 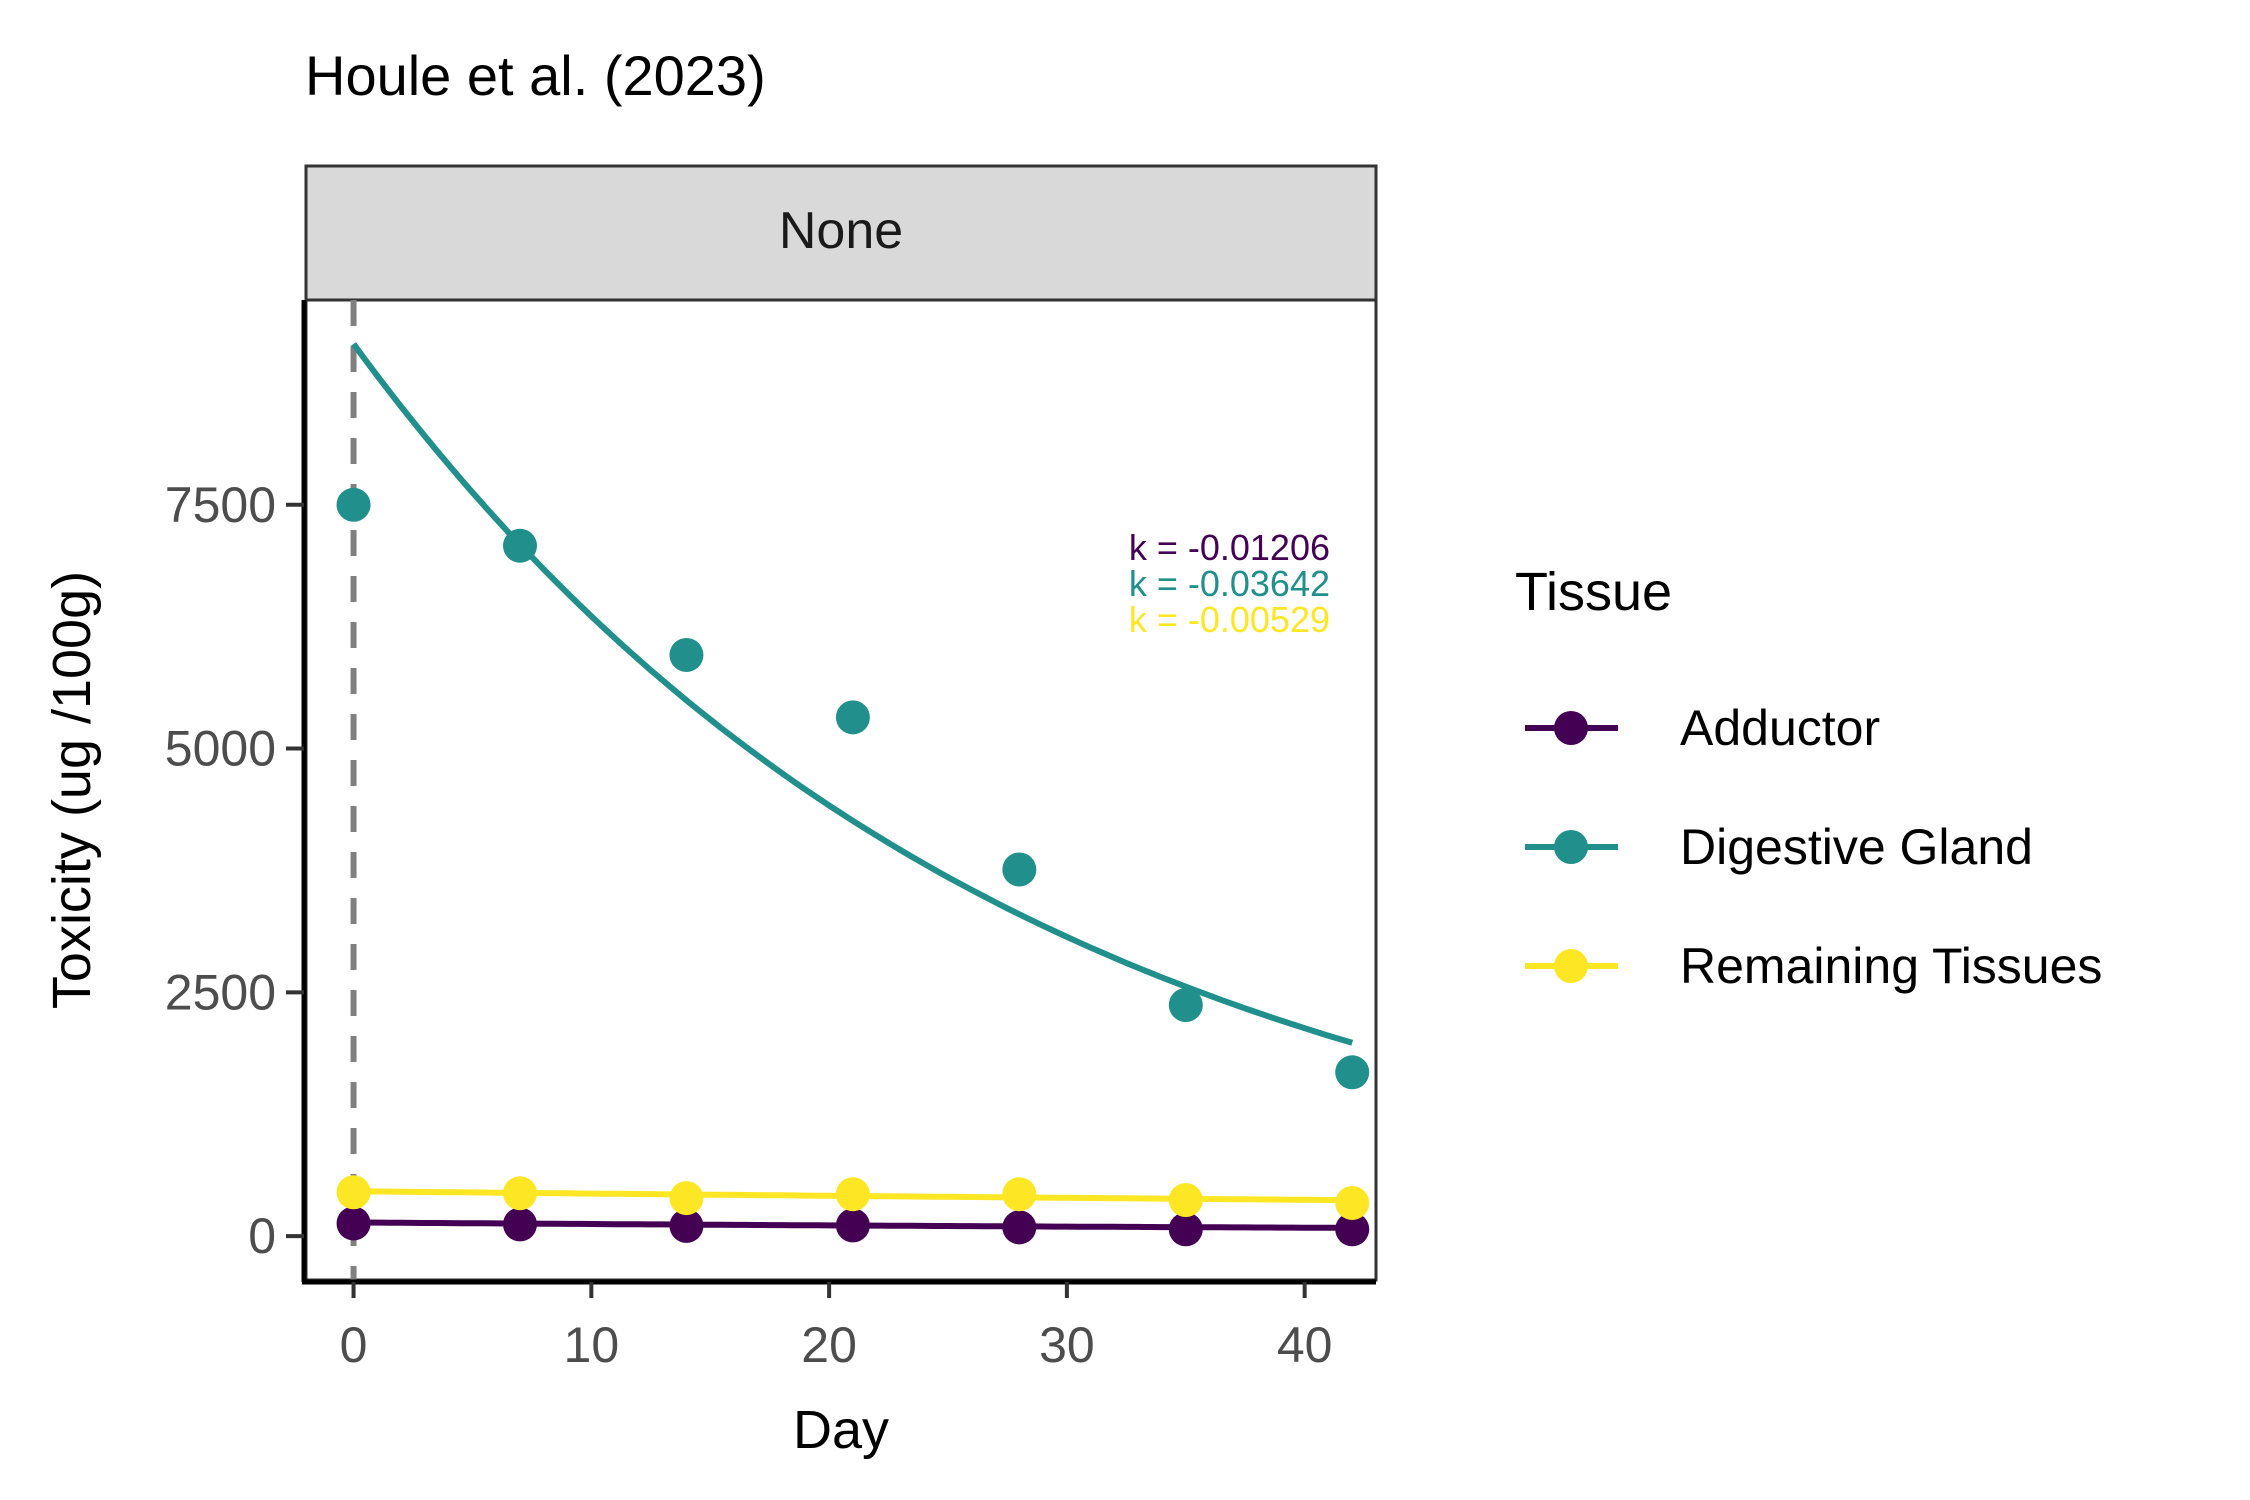 I want to click on k-label: k = -0.00529, so click(x=1229, y=619).